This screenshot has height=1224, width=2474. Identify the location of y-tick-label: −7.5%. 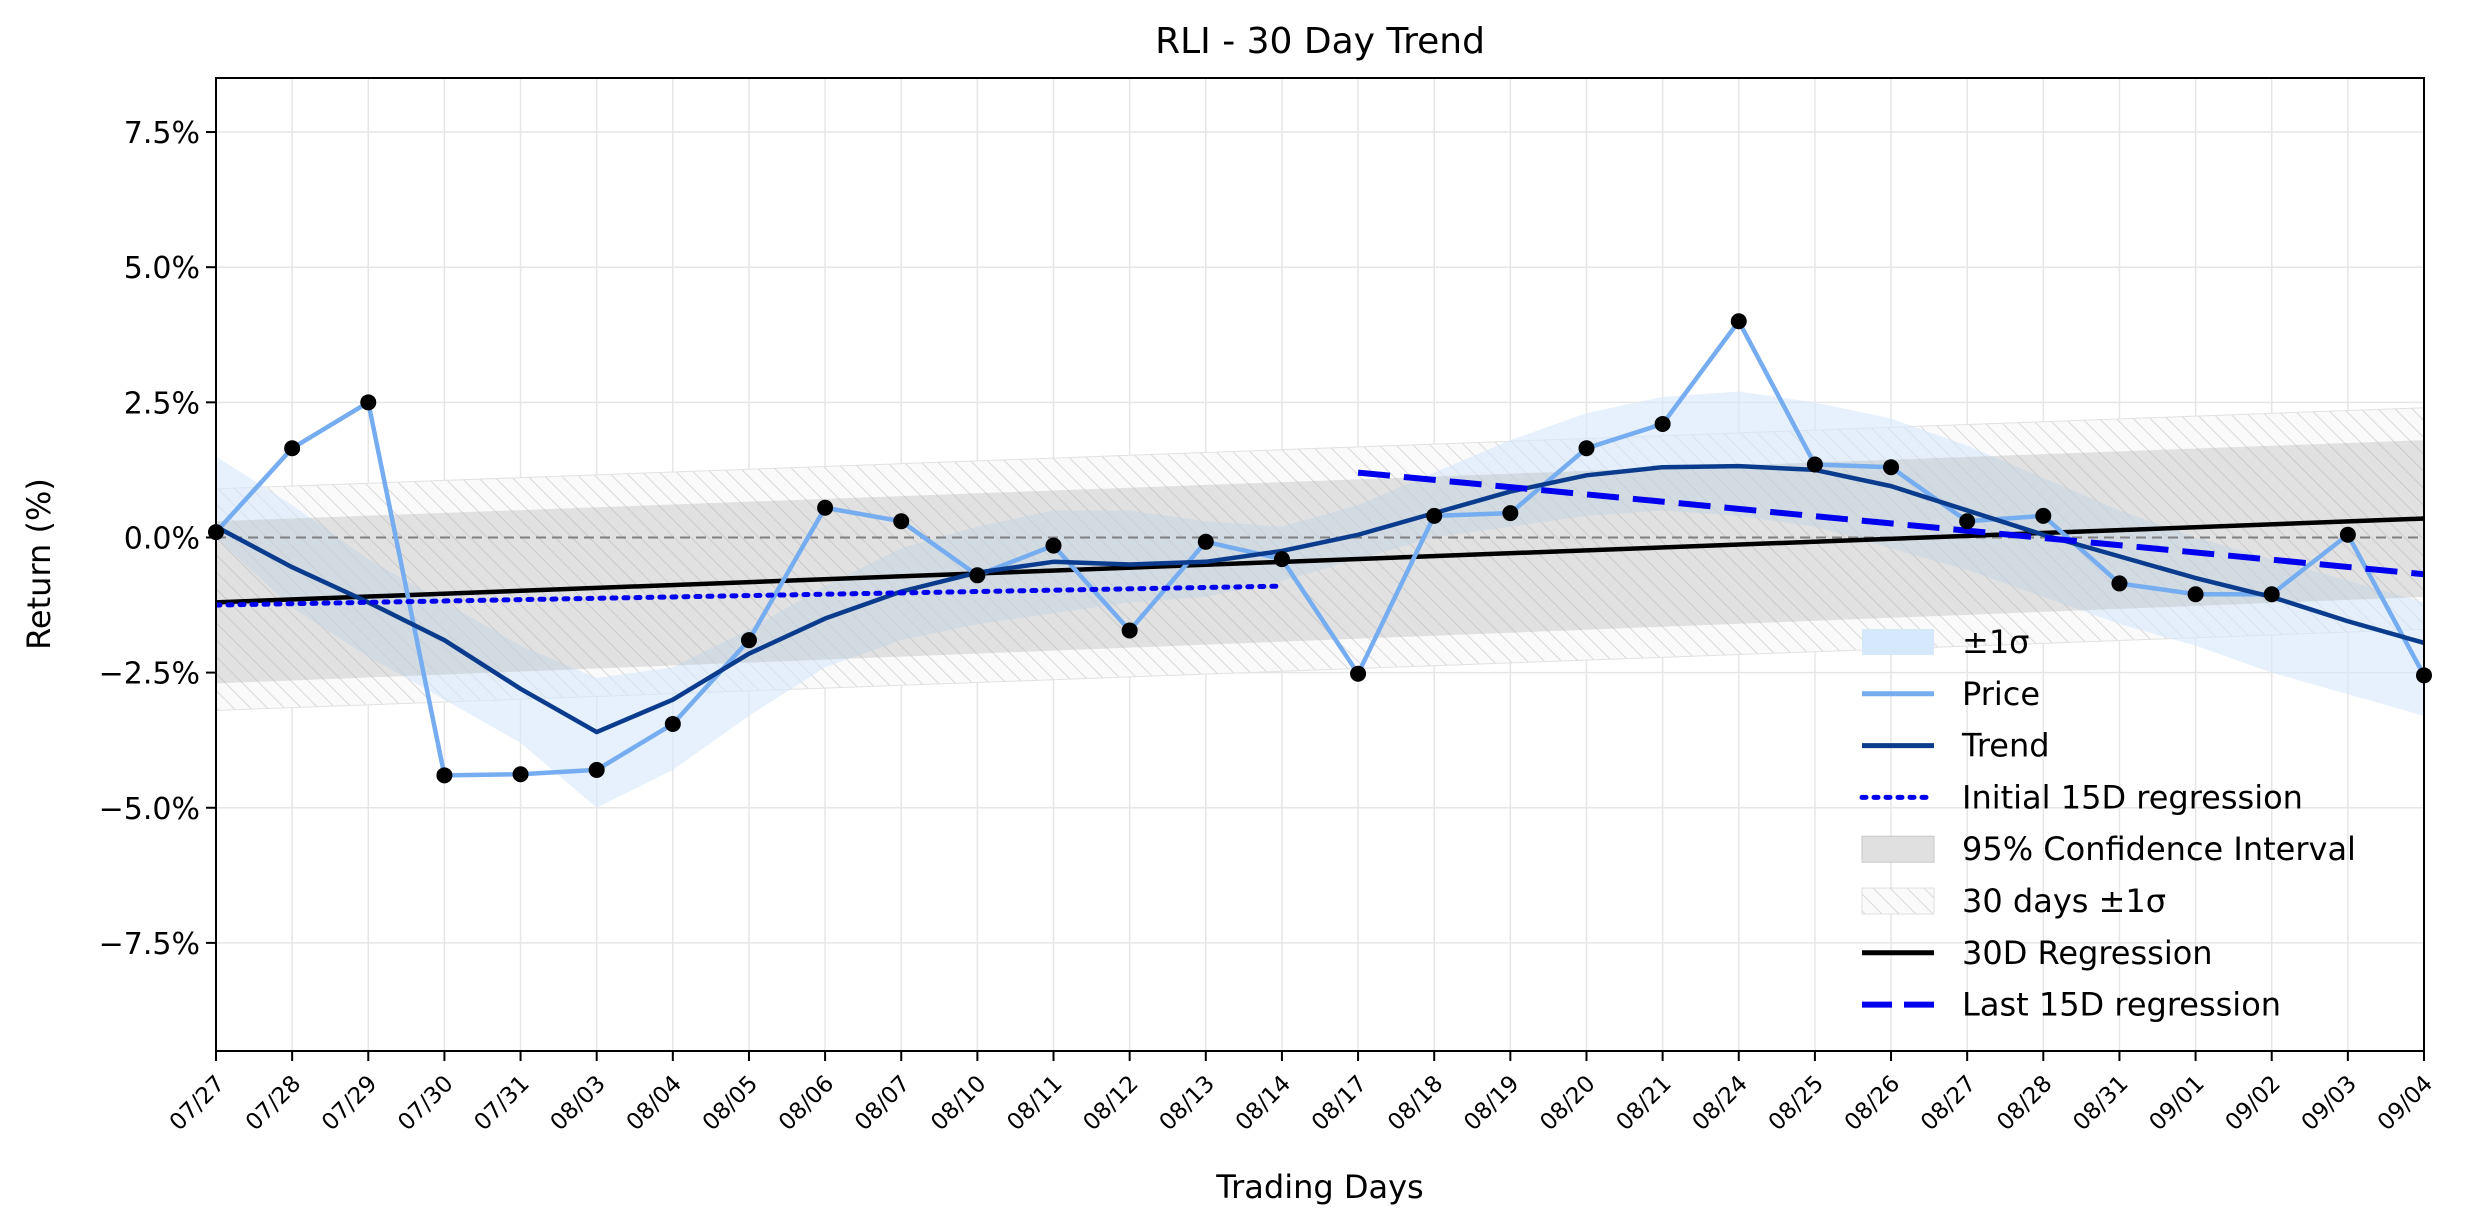
(149, 944).